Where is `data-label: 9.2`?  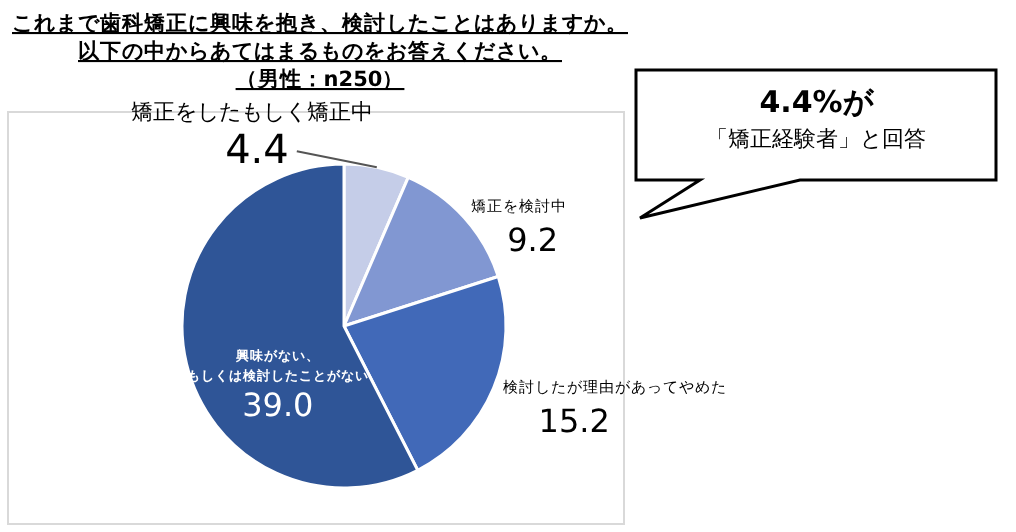
data-label: 9.2 is located at coordinates (533, 239).